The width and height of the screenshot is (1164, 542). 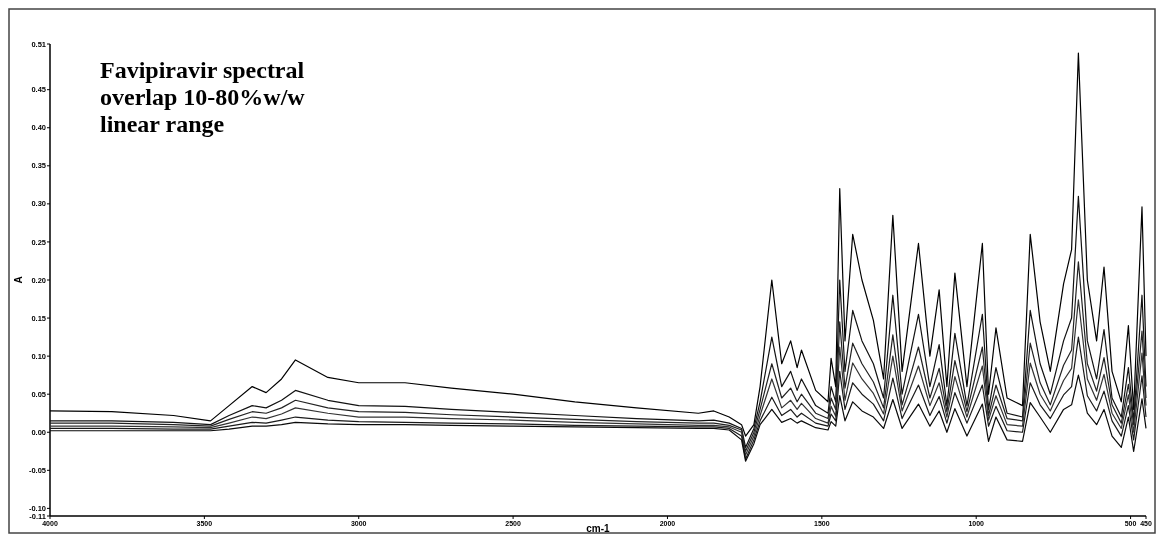 I want to click on text: Favipiravir spectral overlap 10-80%w/w linear range, so click(x=203, y=97).